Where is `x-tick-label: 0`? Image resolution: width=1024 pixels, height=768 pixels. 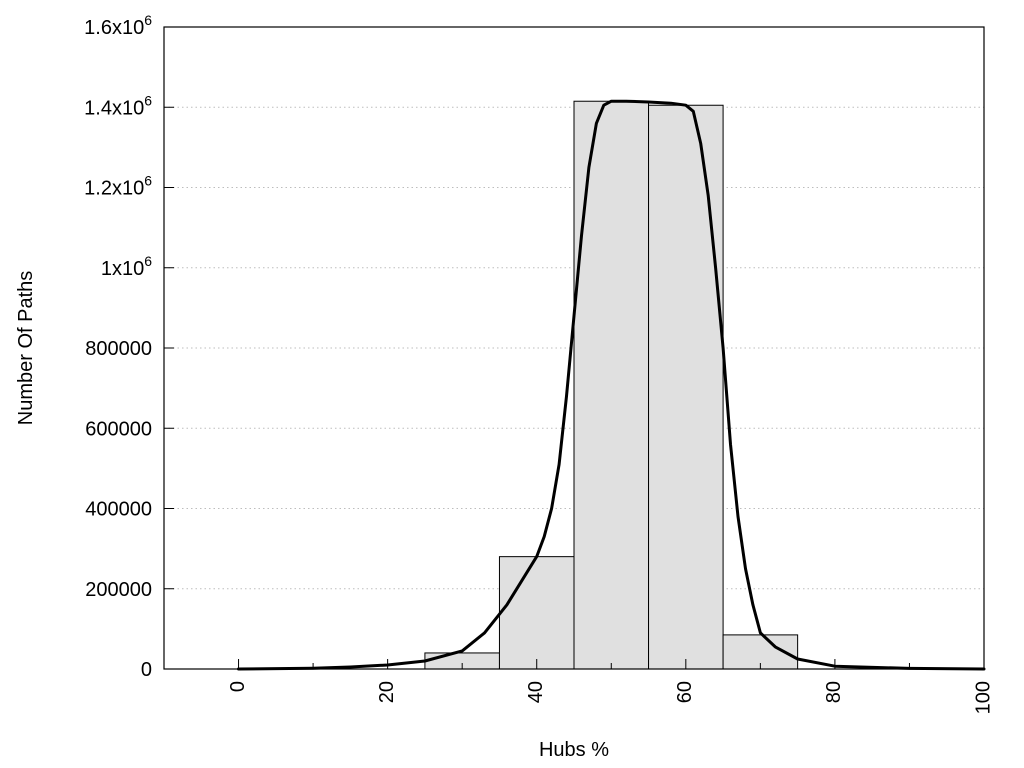
x-tick-label: 0 is located at coordinates (238, 686).